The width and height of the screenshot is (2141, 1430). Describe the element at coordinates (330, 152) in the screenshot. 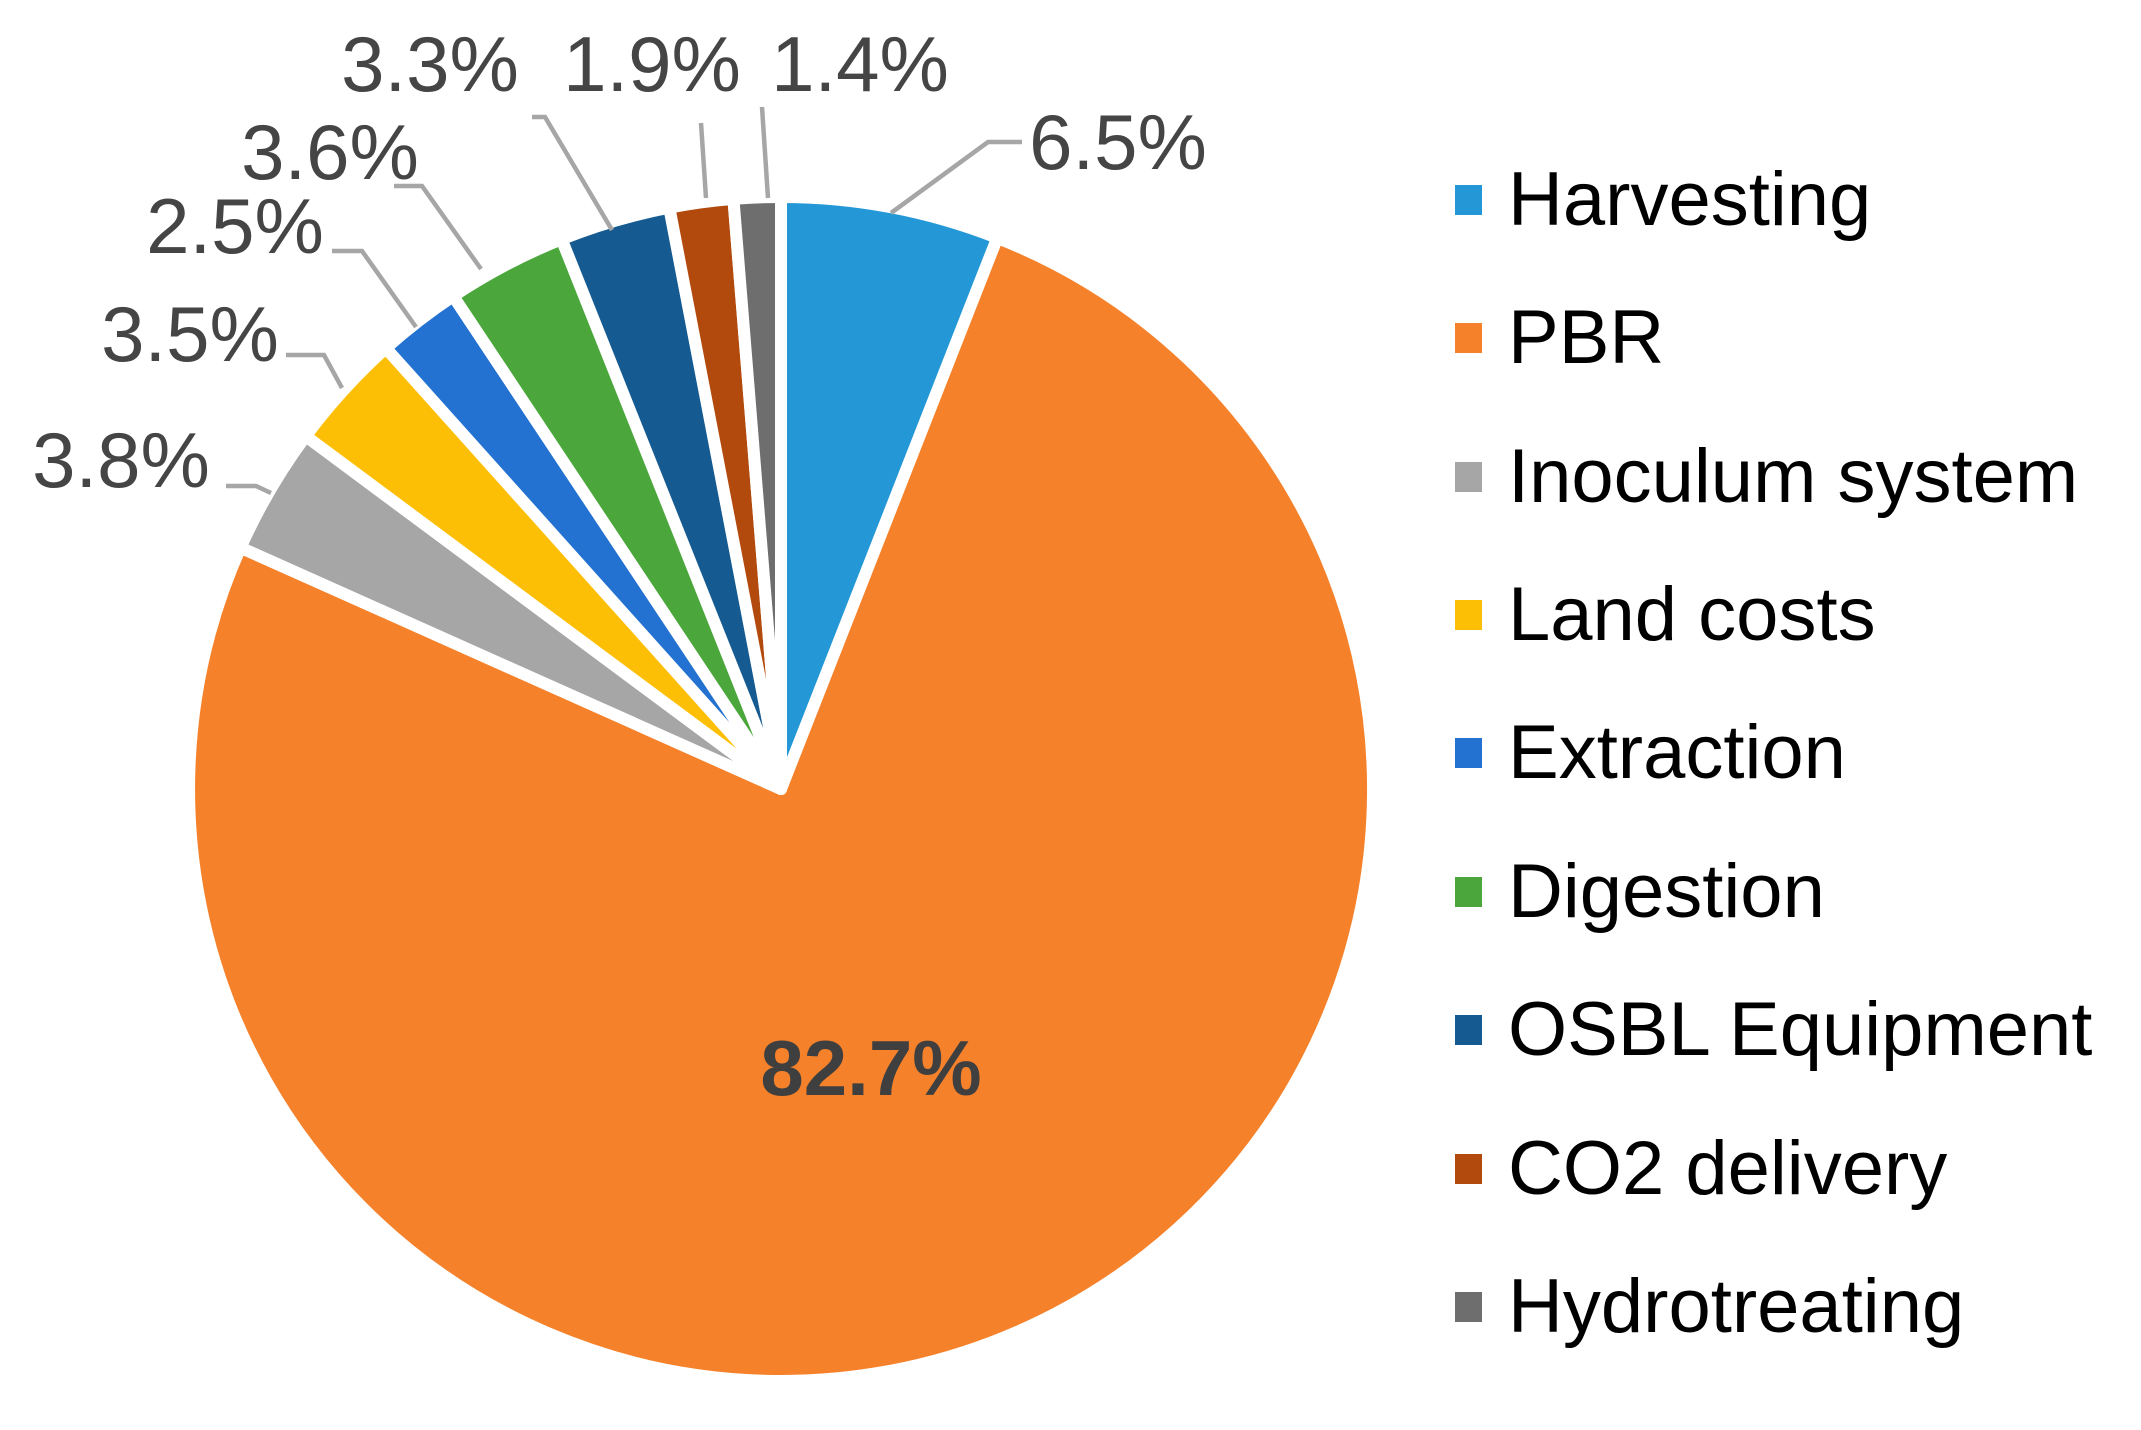

I see `slice-label-digestion: 3.6%` at that location.